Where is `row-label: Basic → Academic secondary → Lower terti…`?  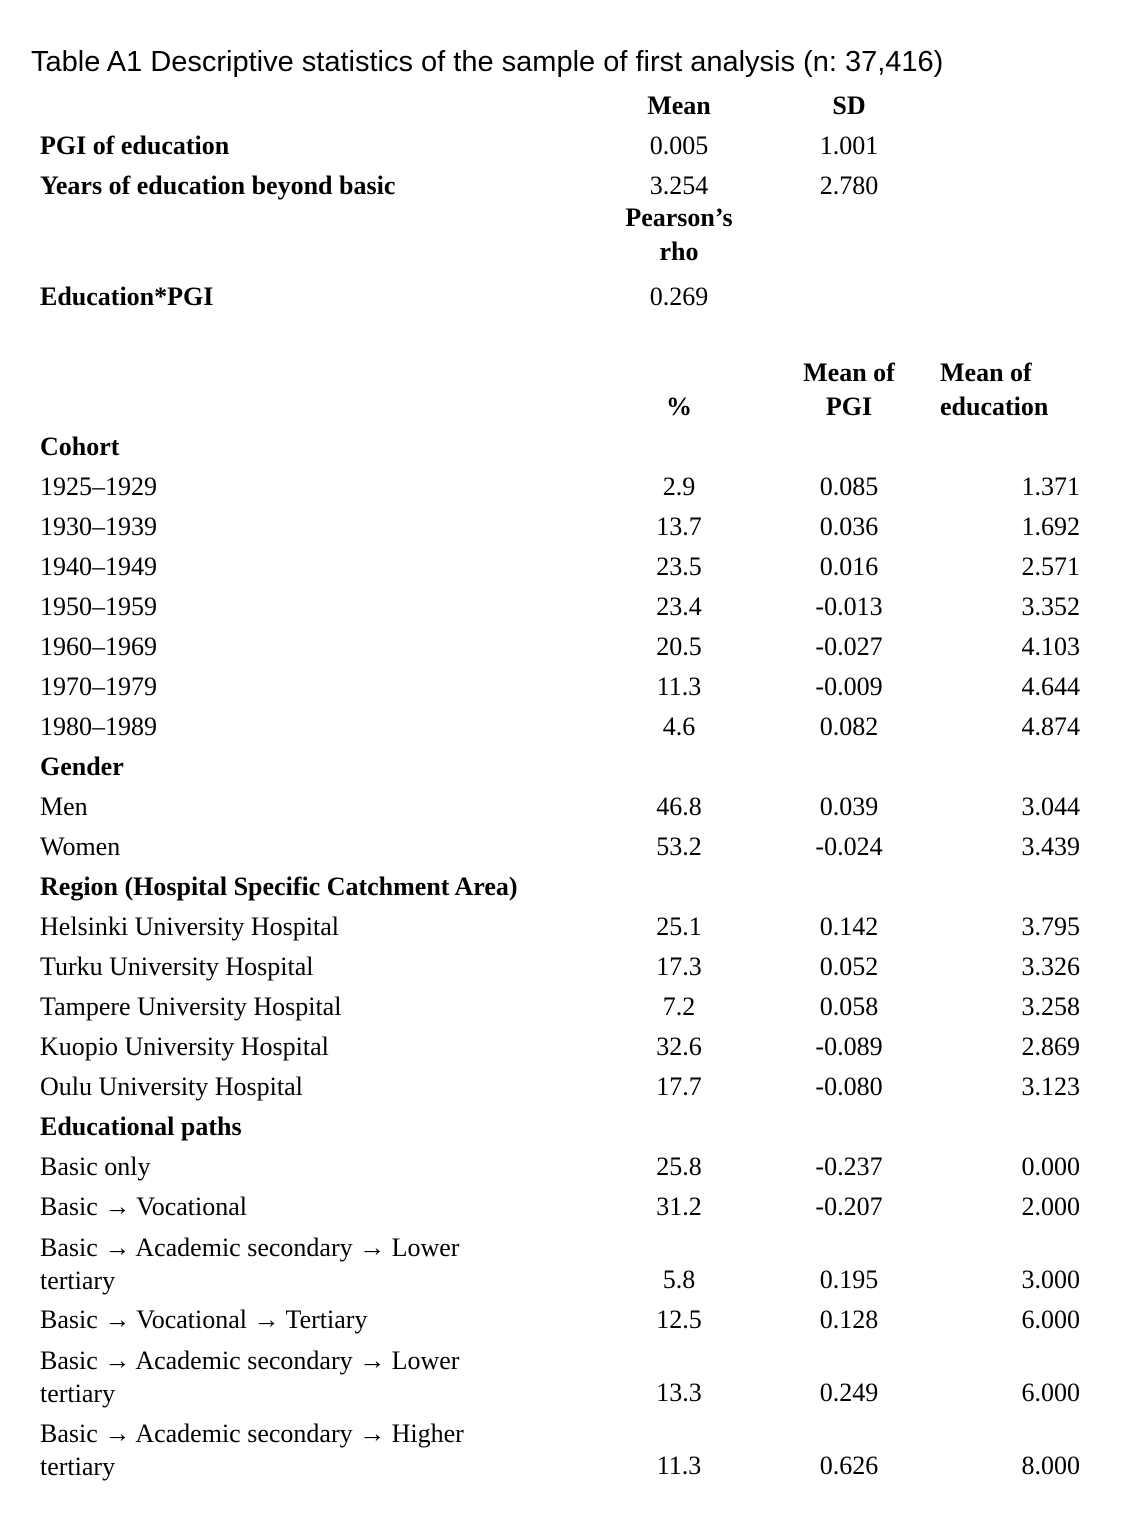
row-label: Basic → Academic secondary → Lower terti… is located at coordinates (250, 1377).